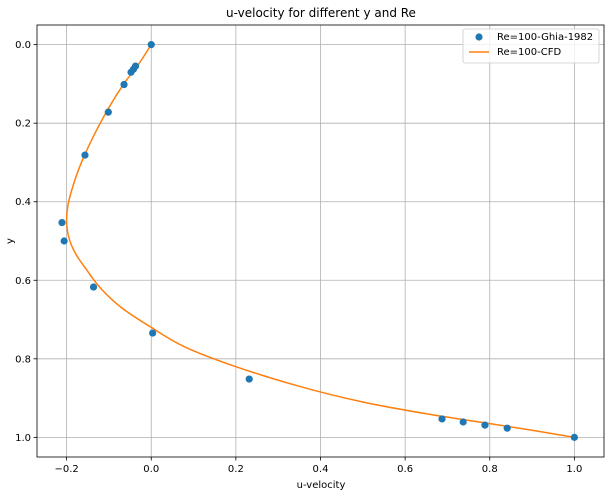 This screenshot has width=609, height=496. Describe the element at coordinates (23, 281) in the screenshot. I see `y-tick-label: 0.6` at that location.